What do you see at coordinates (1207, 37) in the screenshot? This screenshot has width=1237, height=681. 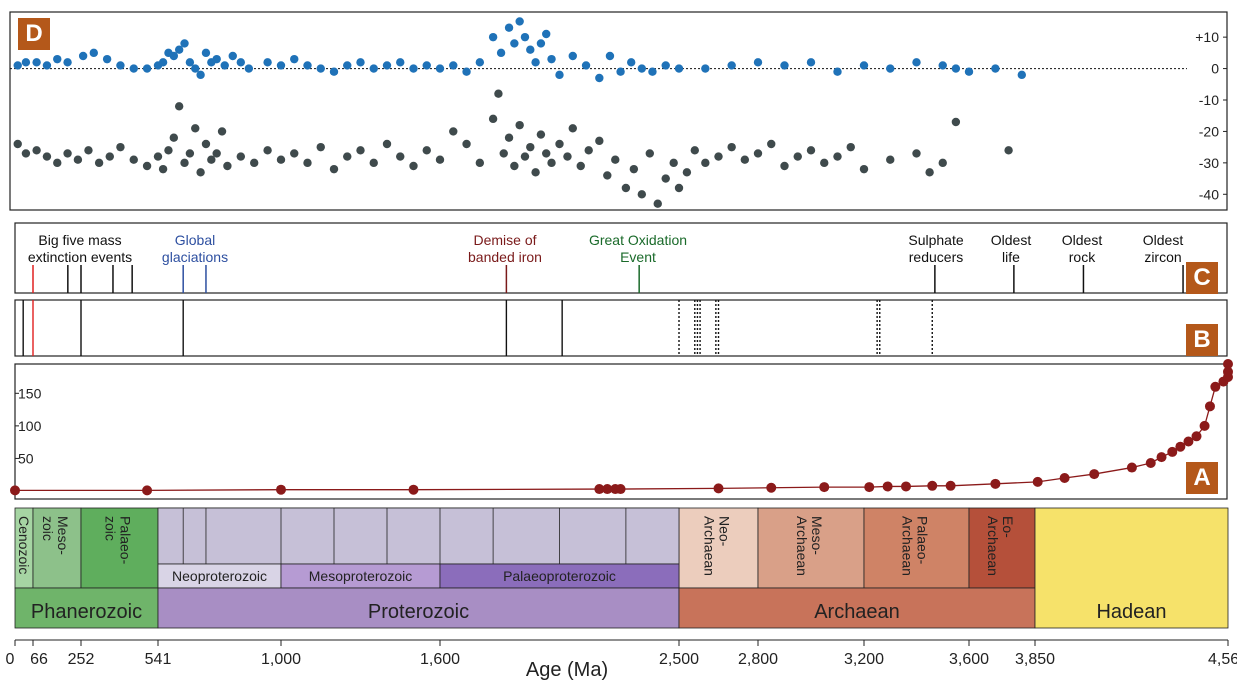 I see `d-y-tick-label: +10` at bounding box center [1207, 37].